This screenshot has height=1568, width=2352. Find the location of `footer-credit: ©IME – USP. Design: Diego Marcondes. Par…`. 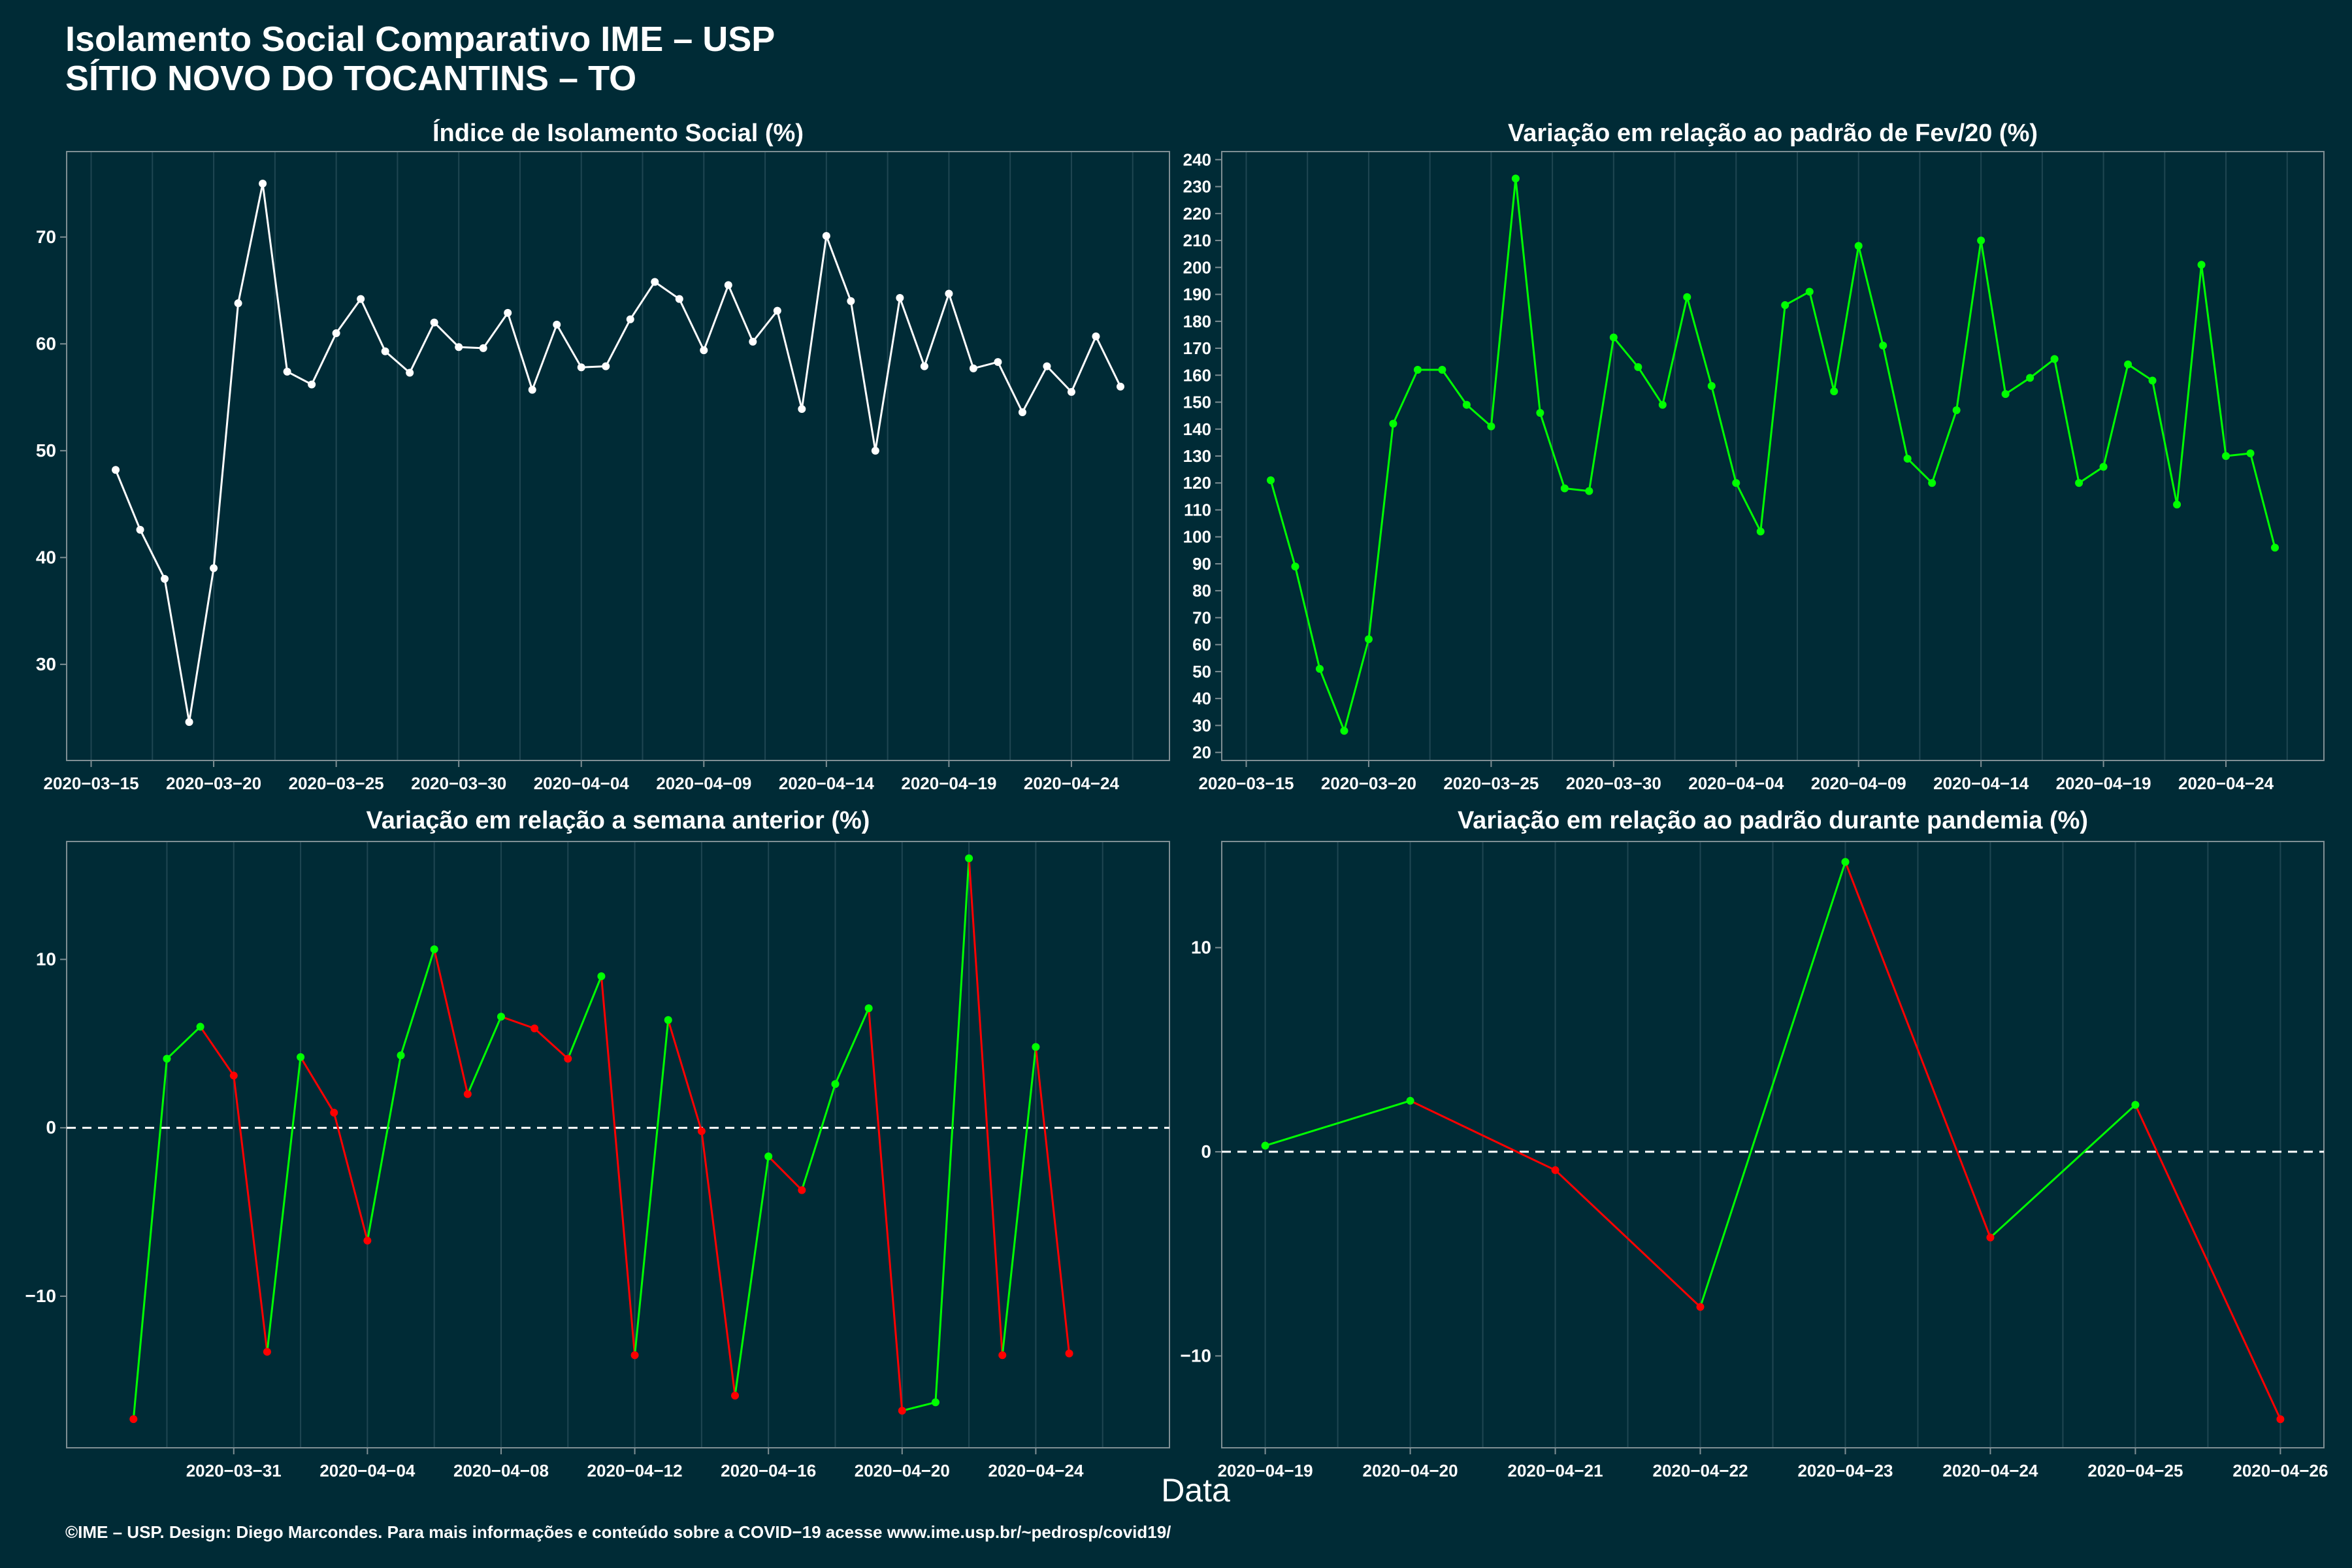

footer-credit: ©IME – USP. Design: Diego Marcondes. Par… is located at coordinates (618, 1532).